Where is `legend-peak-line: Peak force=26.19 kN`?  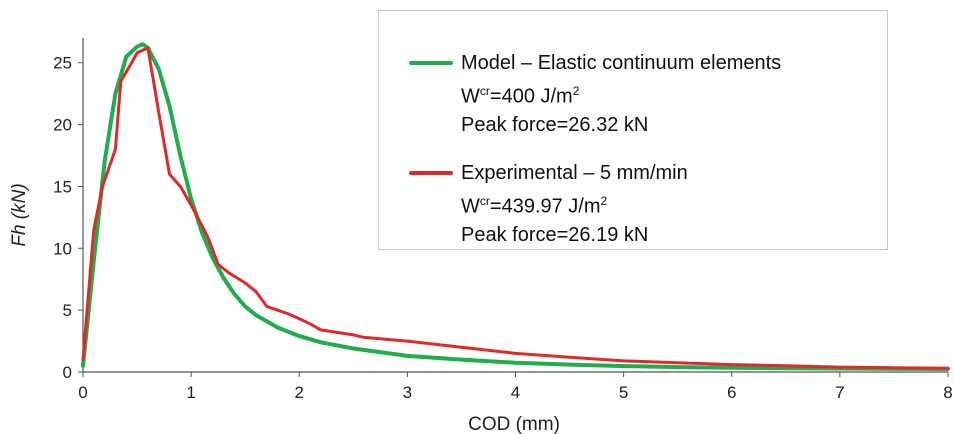
legend-peak-line: Peak force=26.19 kN is located at coordinates (555, 234).